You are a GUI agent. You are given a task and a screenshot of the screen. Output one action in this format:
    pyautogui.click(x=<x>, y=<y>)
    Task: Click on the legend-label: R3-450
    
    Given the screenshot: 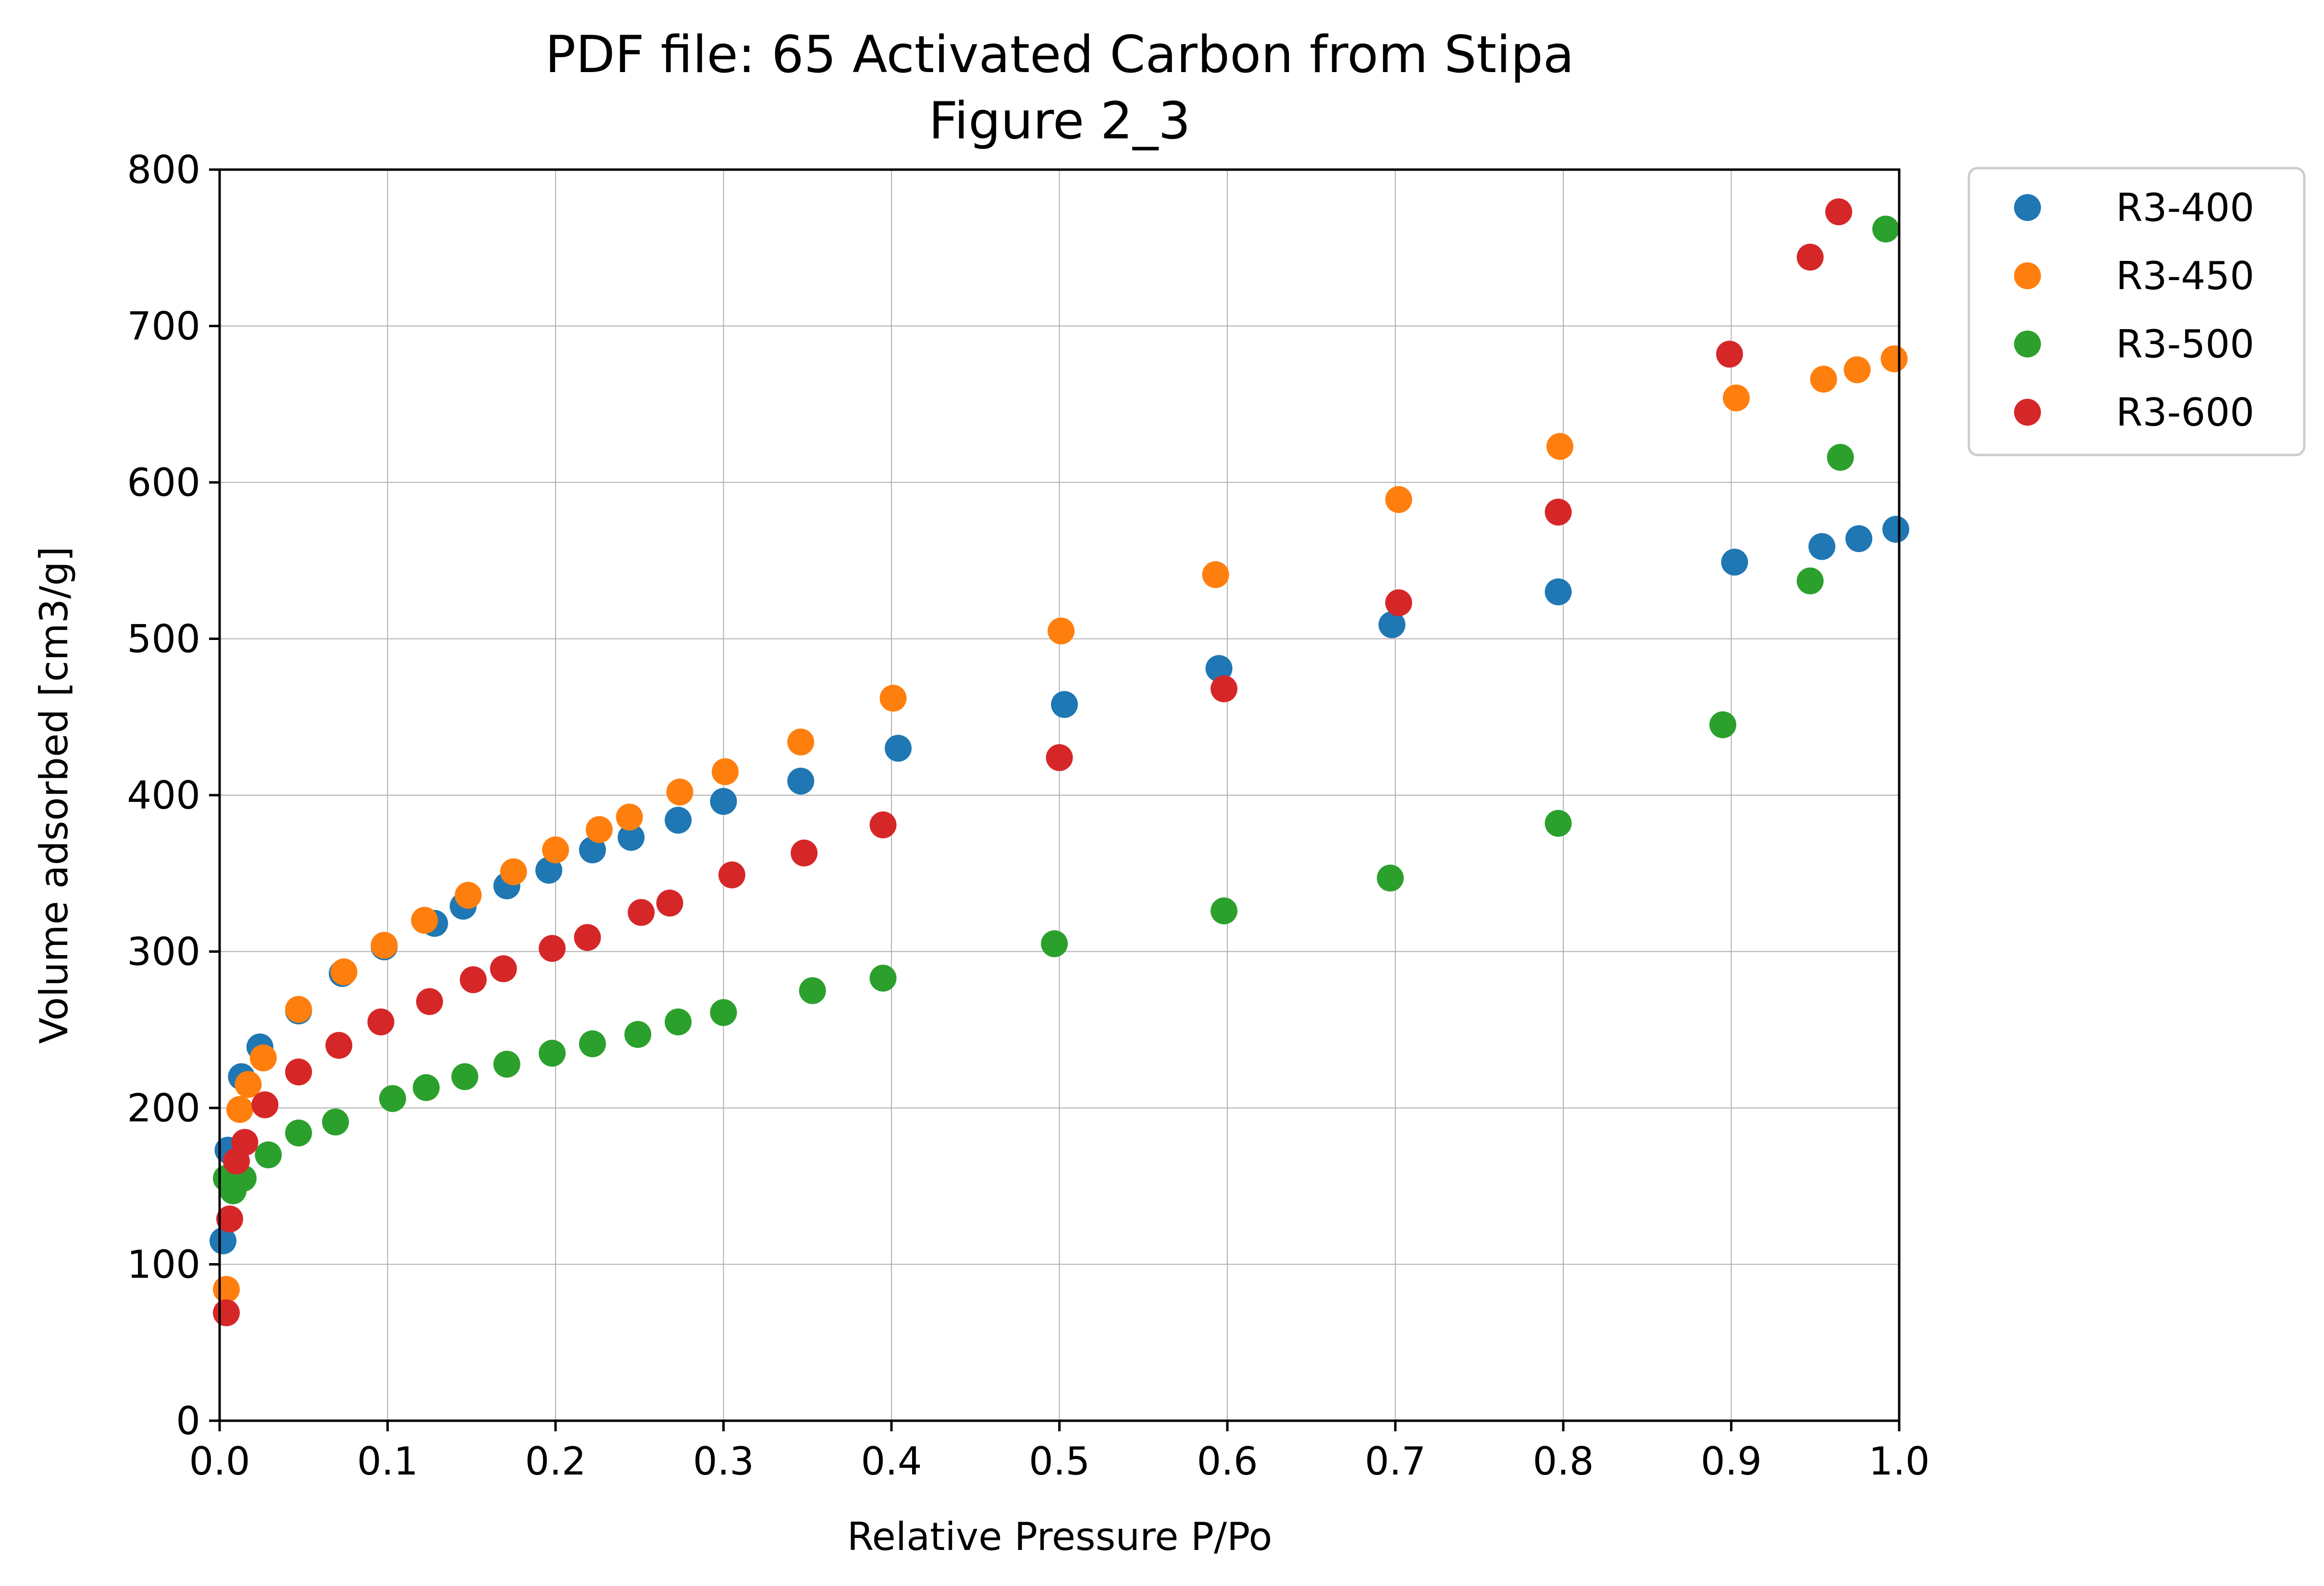 What is the action you would take?
    pyautogui.click(x=2185, y=276)
    